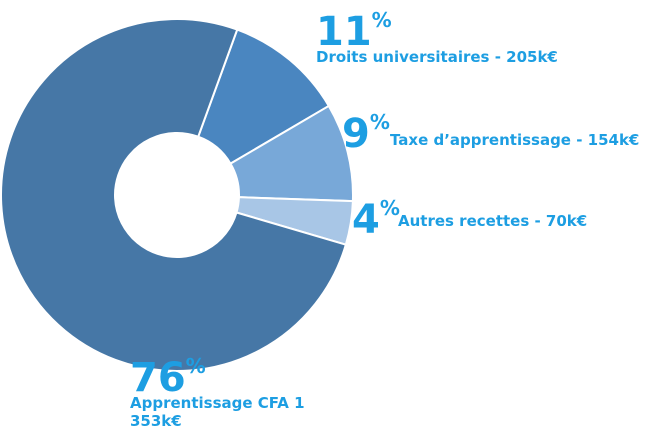 This screenshot has height=430, width=666. I want to click on value-label: 11%, so click(354, 31).